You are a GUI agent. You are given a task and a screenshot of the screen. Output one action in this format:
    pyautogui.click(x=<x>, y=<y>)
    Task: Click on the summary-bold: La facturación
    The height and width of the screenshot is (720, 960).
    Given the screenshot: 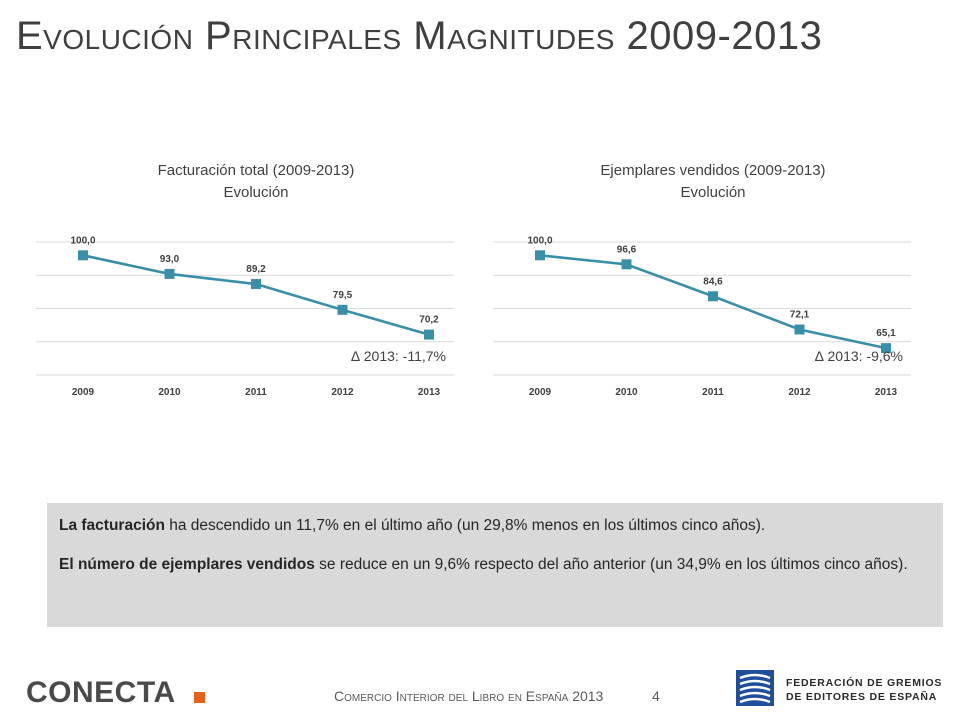 What is the action you would take?
    pyautogui.click(x=112, y=525)
    